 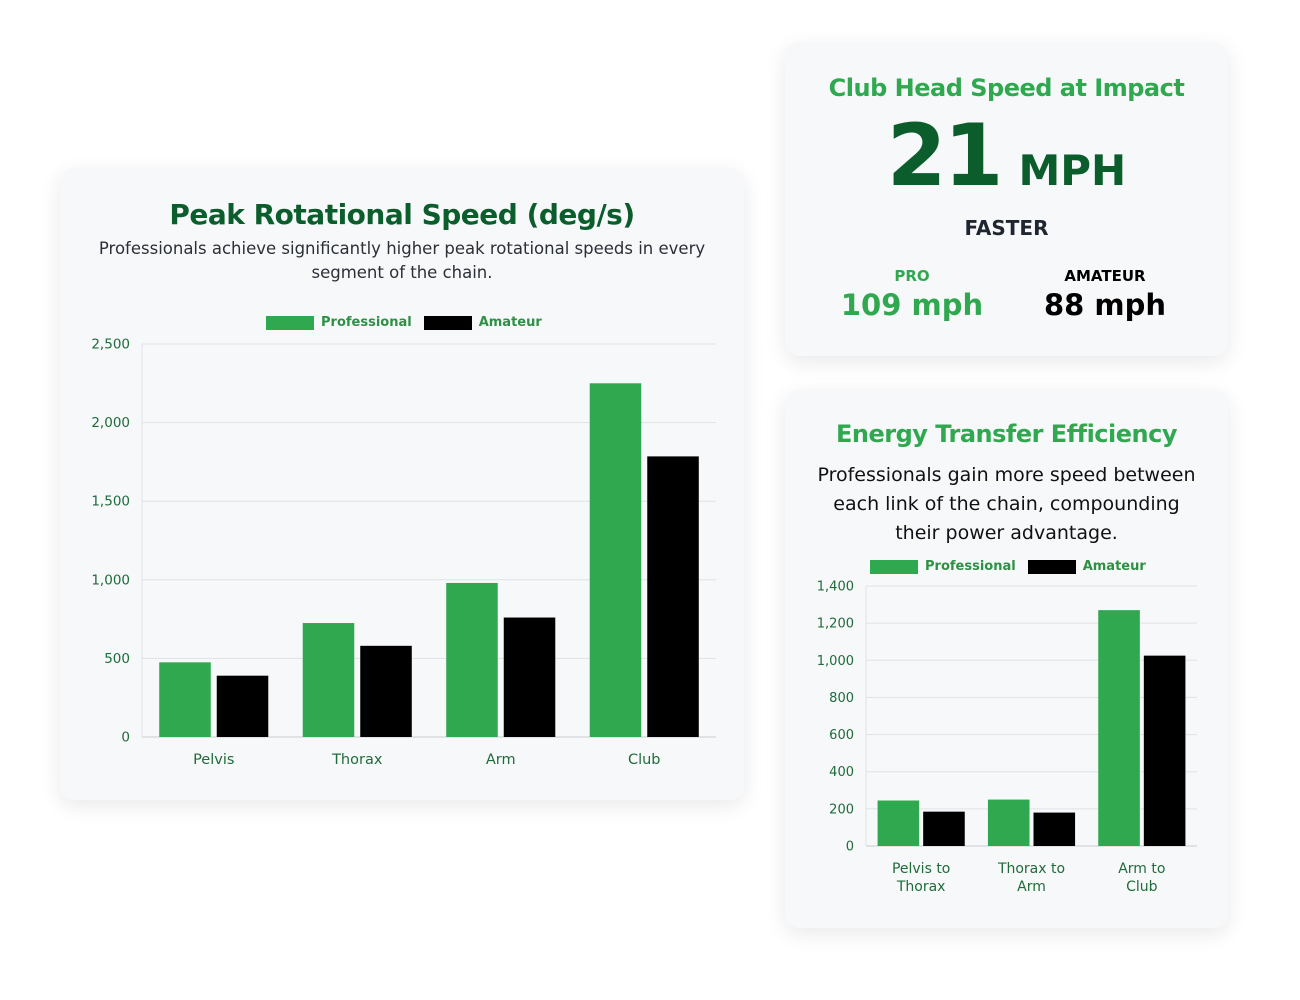 What do you see at coordinates (835, 587) in the screenshot?
I see `y-tick-label: 1,400` at bounding box center [835, 587].